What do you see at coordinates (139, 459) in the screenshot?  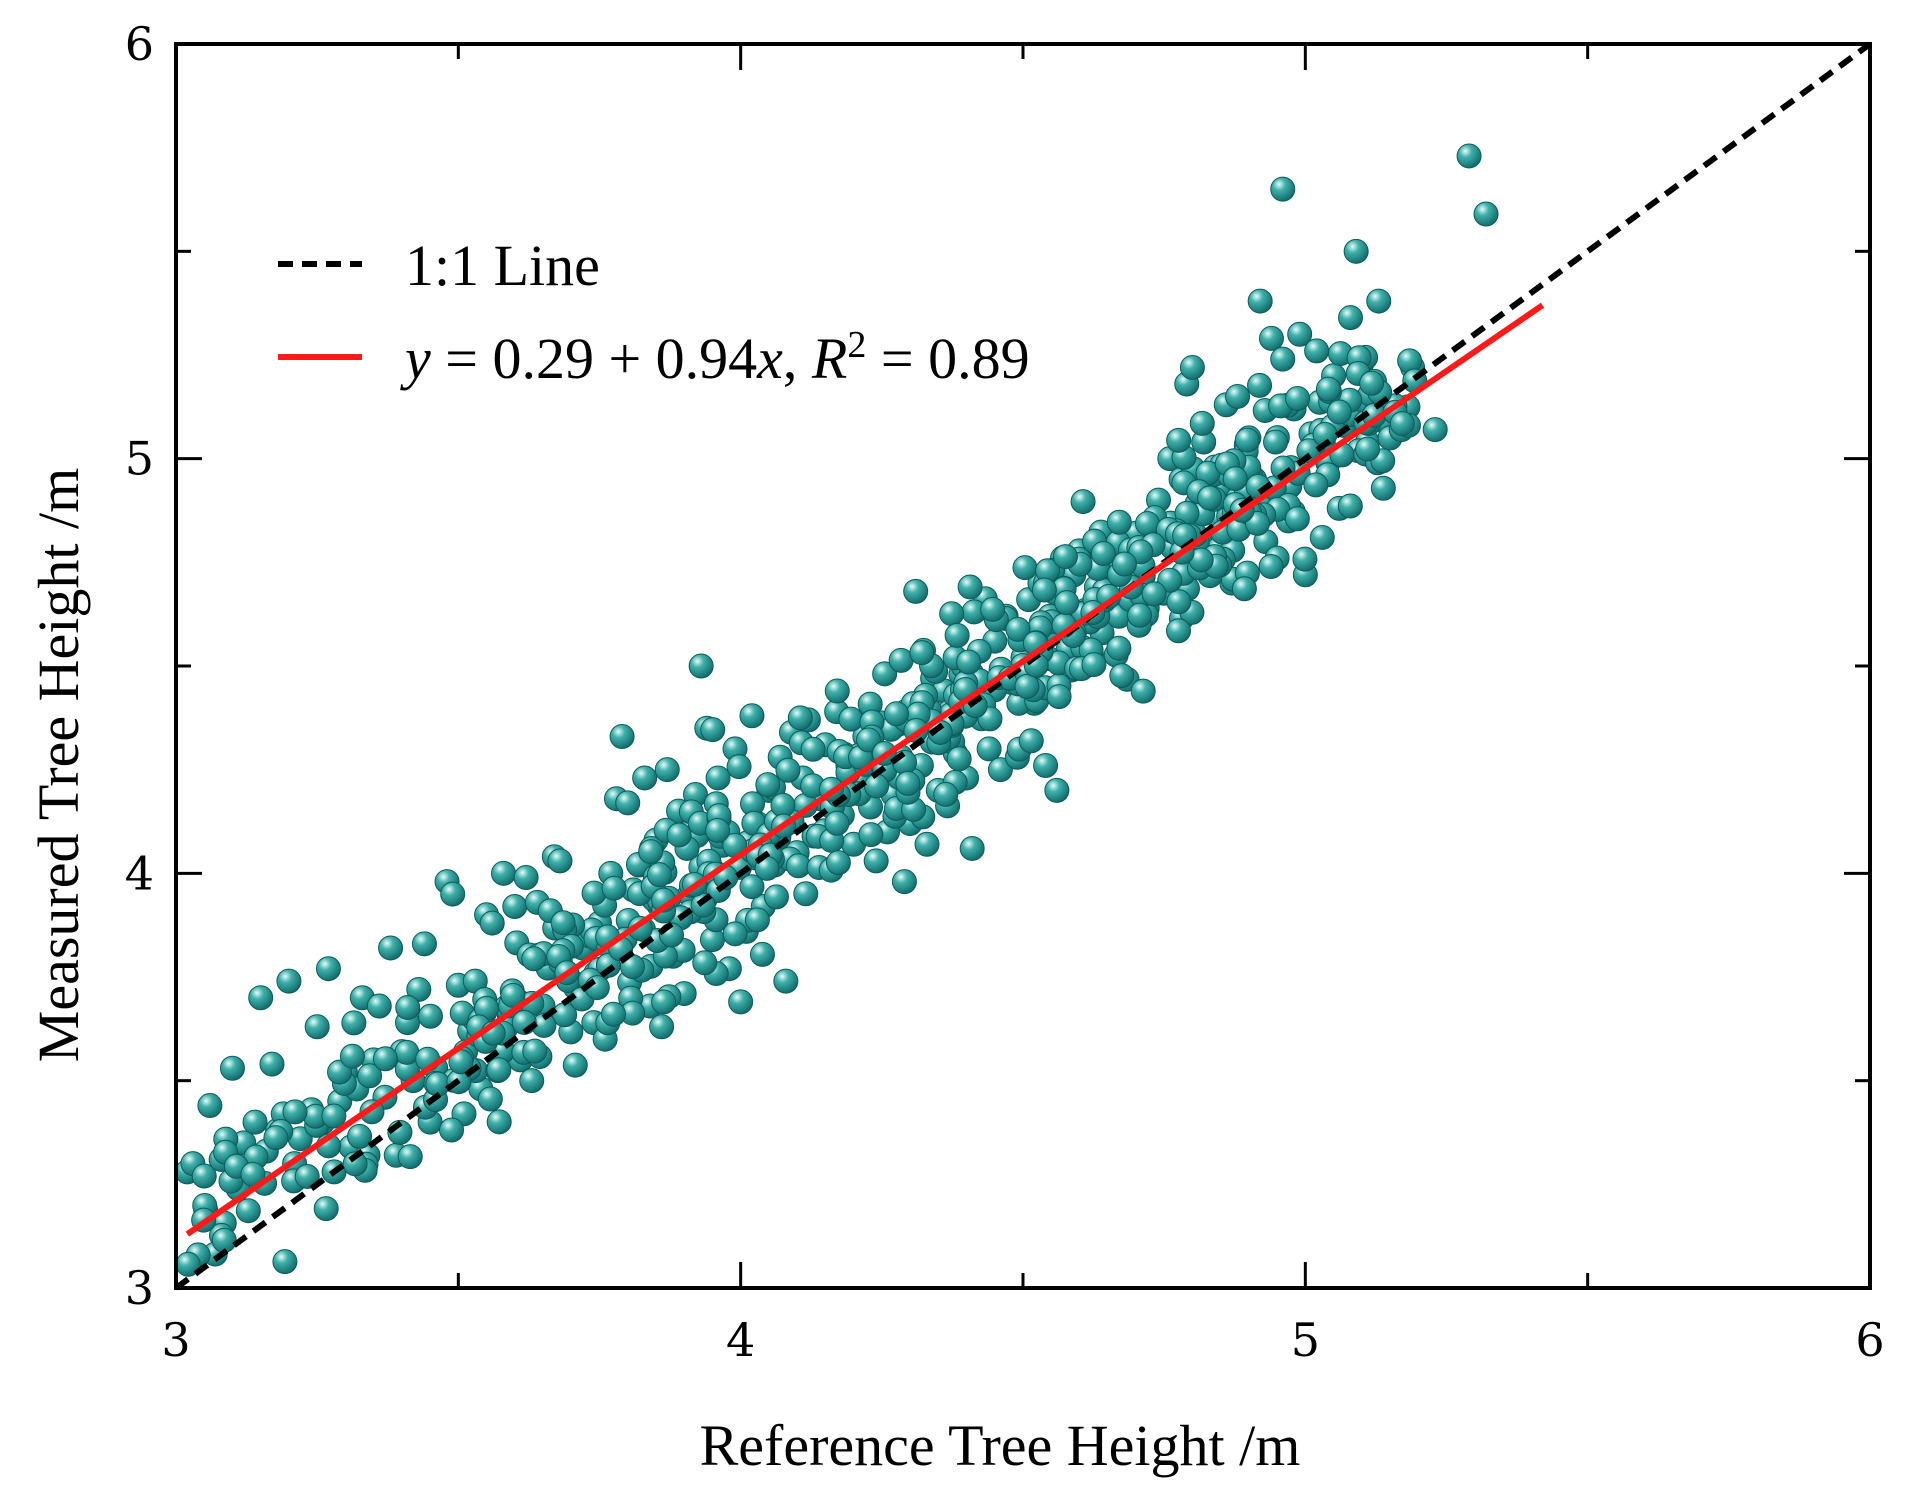 I see `y-tick-label: 5` at bounding box center [139, 459].